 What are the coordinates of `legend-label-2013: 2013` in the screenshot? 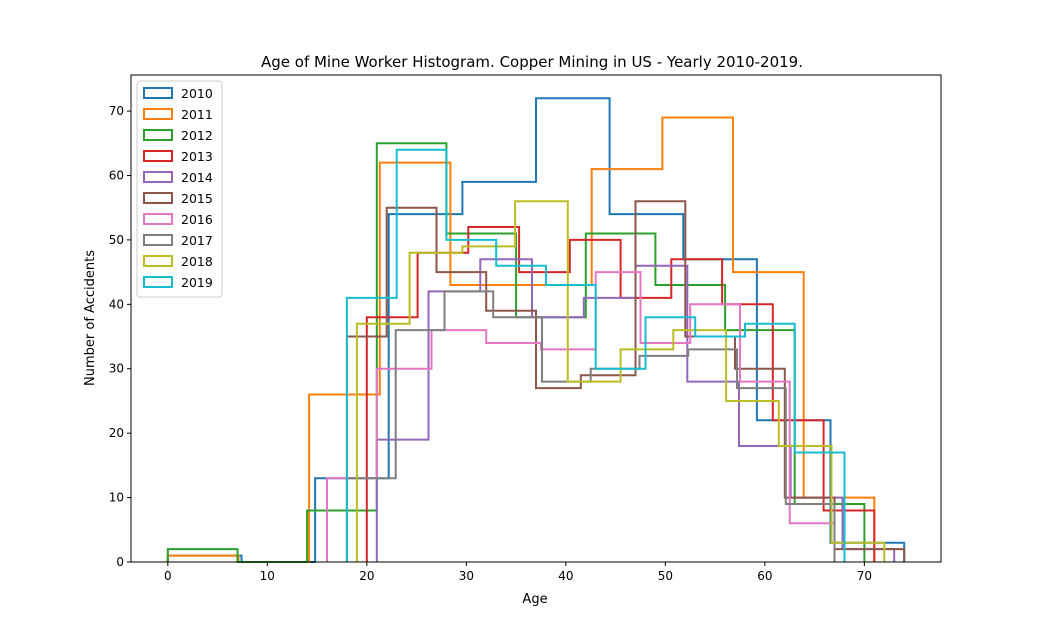 It's located at (197, 156).